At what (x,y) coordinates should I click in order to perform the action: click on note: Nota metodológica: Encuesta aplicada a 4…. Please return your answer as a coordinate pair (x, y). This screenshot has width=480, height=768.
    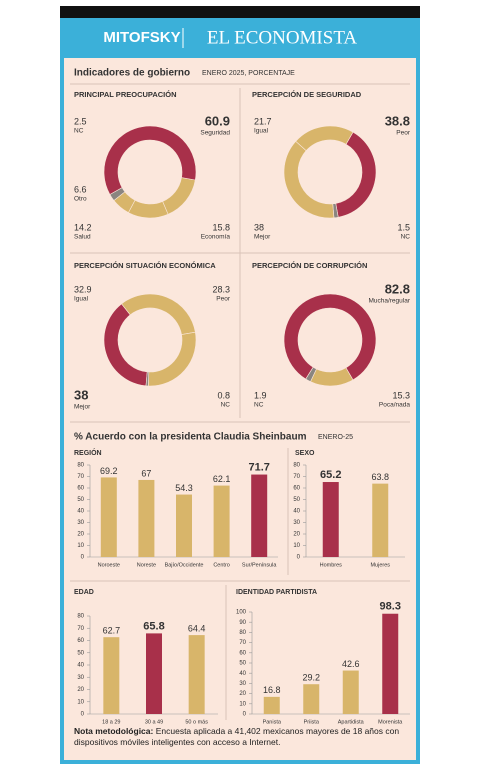
    Looking at the image, I should click on (242, 737).